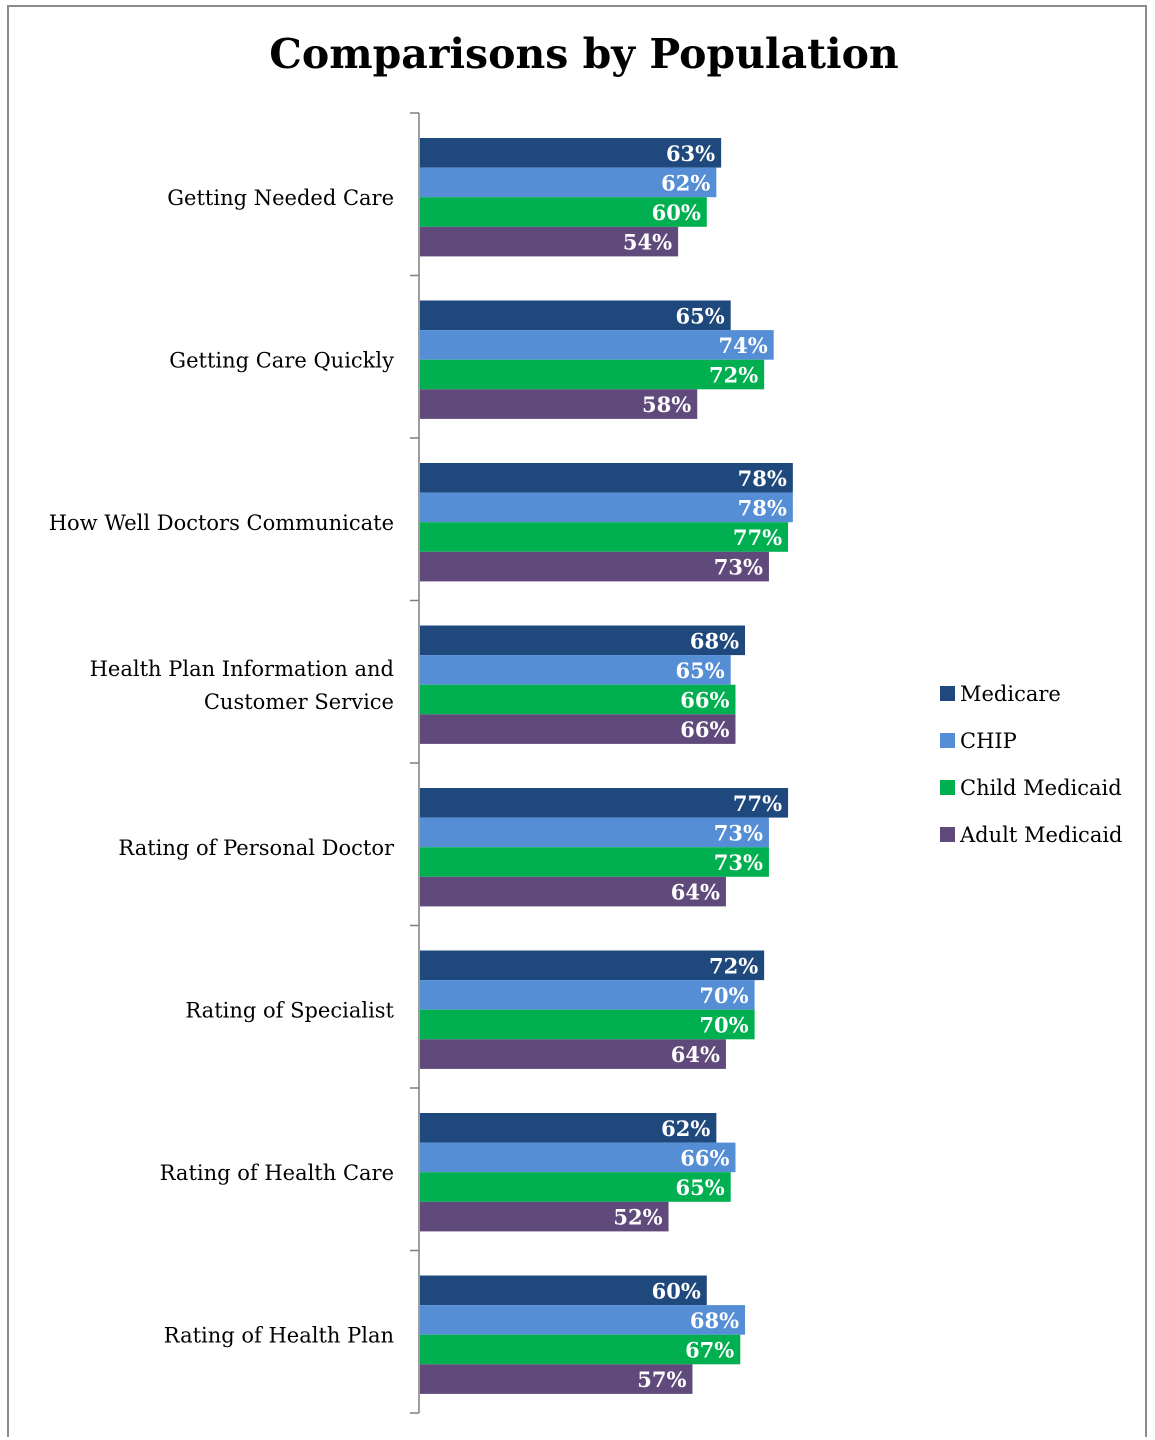 This screenshot has width=1155, height=1440. What do you see at coordinates (299, 702) in the screenshot?
I see `category-label: Customer Service` at bounding box center [299, 702].